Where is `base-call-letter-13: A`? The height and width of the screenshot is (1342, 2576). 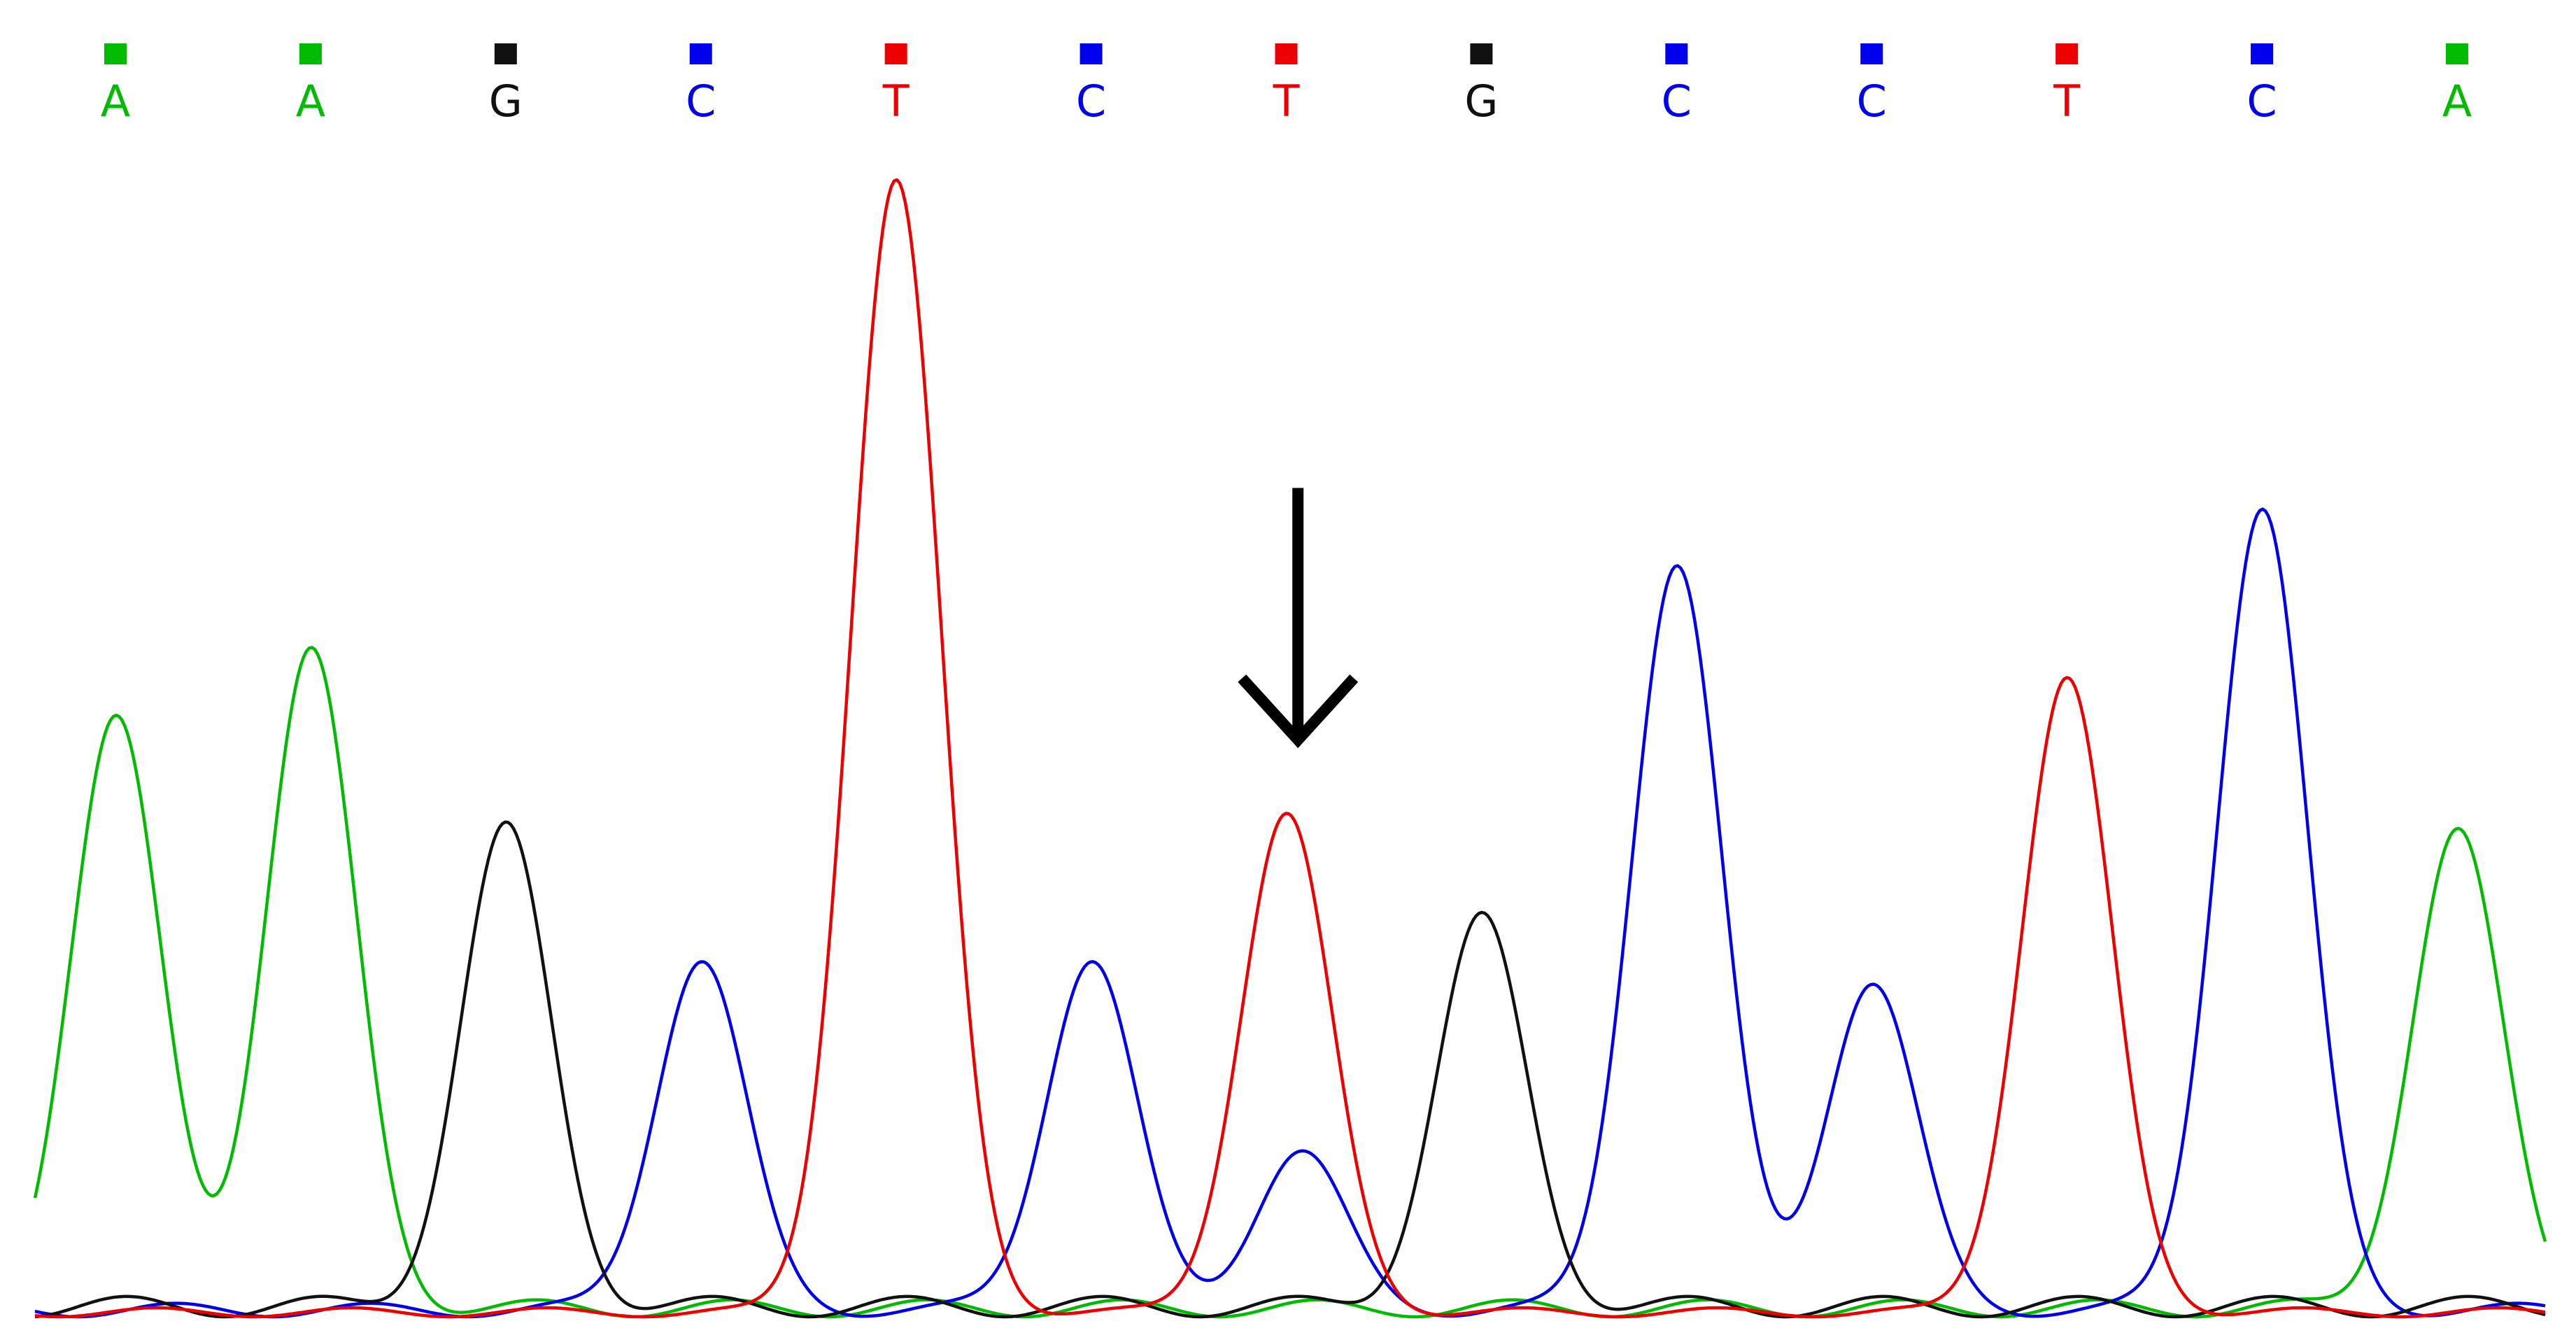 base-call-letter-13: A is located at coordinates (2457, 102).